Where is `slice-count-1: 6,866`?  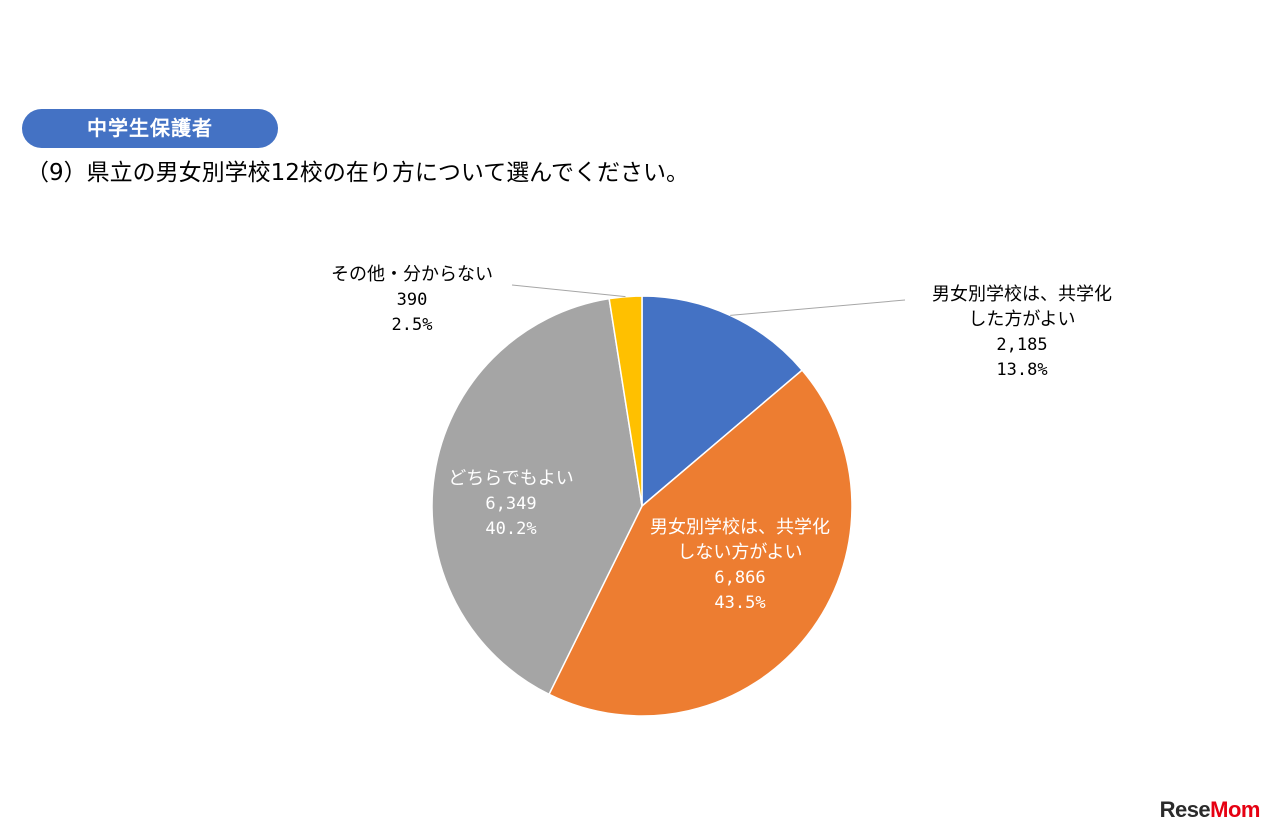
slice-count-1: 6,866 is located at coordinates (739, 578).